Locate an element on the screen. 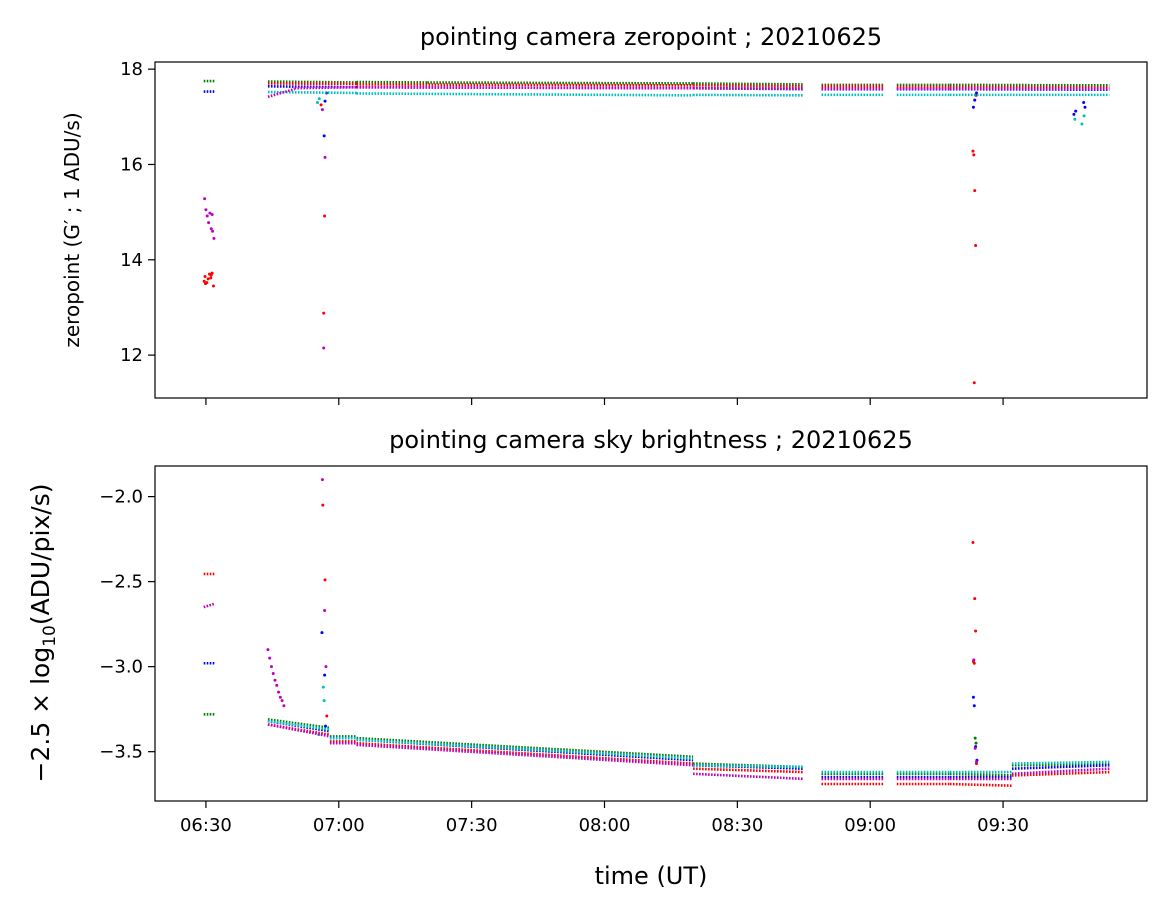 The width and height of the screenshot is (1166, 913). x-tick-label: 08:30 is located at coordinates (737, 825).